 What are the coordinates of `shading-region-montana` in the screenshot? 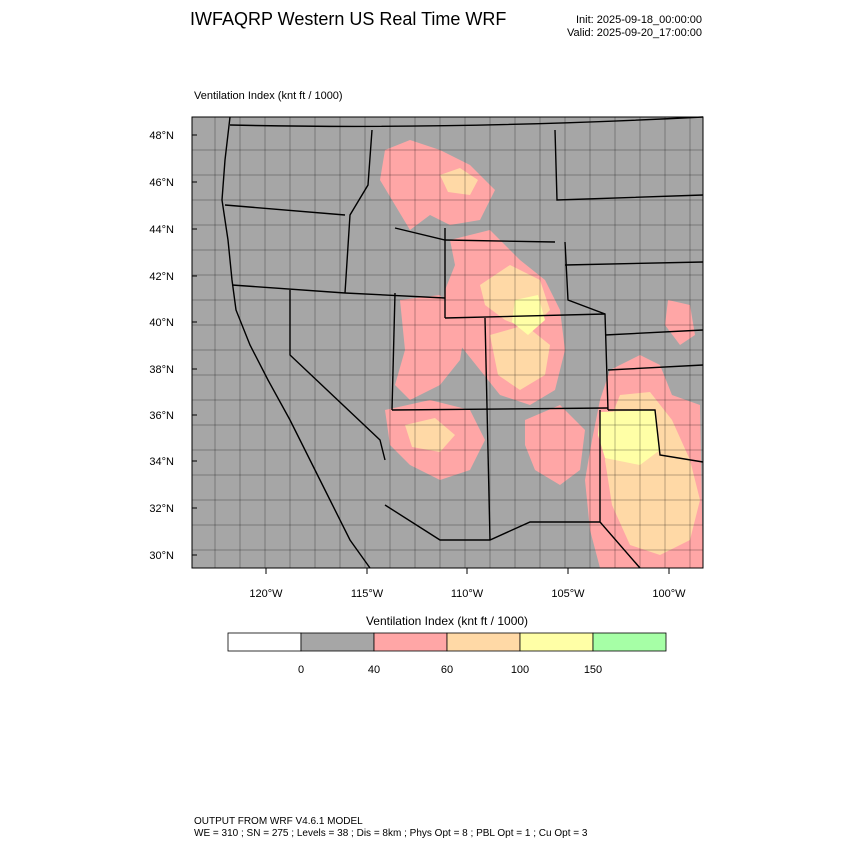 It's located at (437, 185).